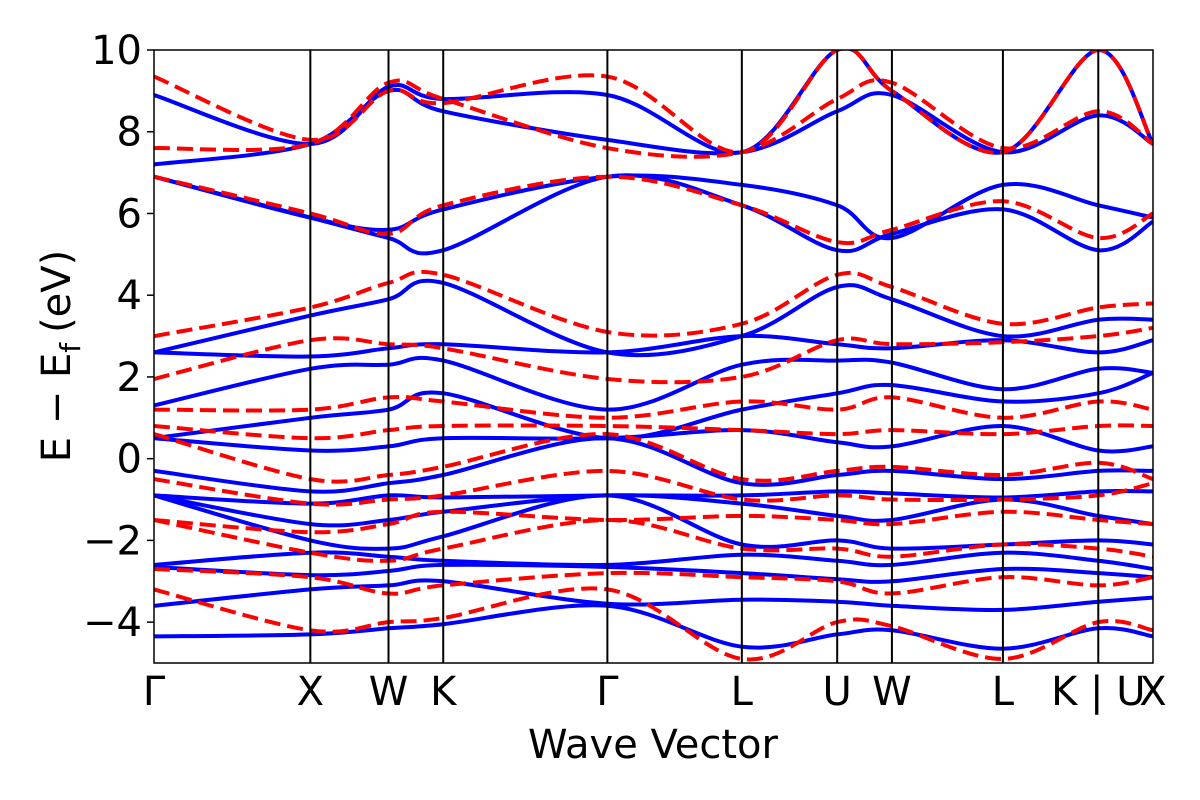  Describe the element at coordinates (118, 337) in the screenshot. I see `y-axis-ticks: 10 8 6 4 2 0 −2 −4` at that location.